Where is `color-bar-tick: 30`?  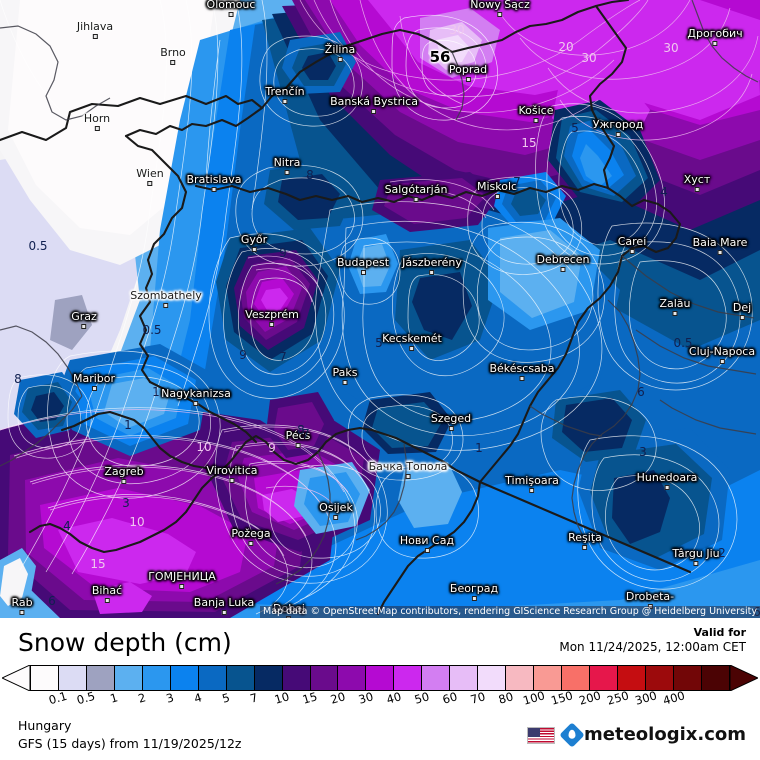
color-bar-tick: 30 is located at coordinates (365, 698).